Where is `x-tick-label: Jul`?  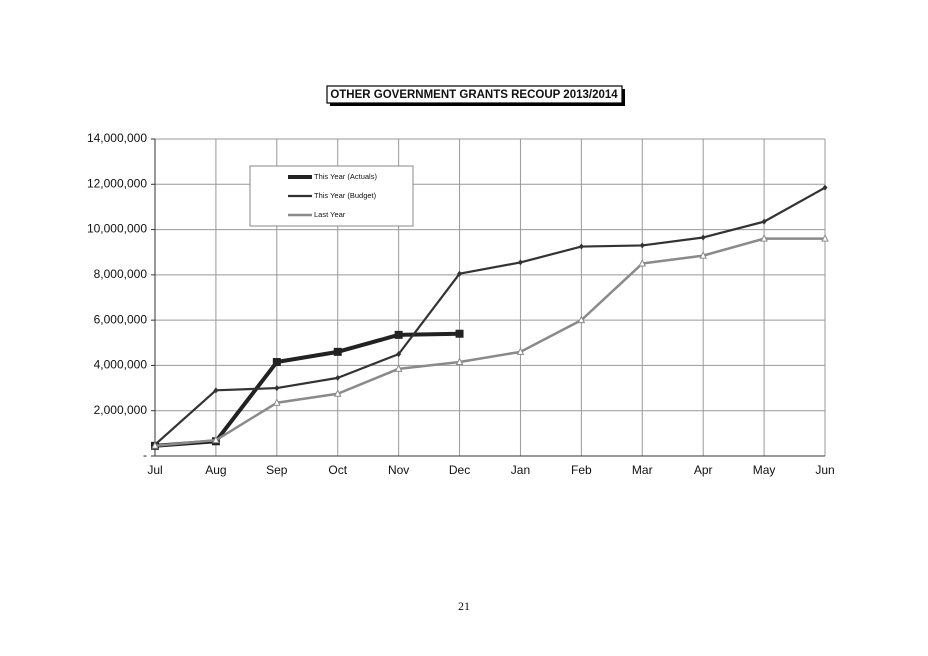 x-tick-label: Jul is located at coordinates (154, 470).